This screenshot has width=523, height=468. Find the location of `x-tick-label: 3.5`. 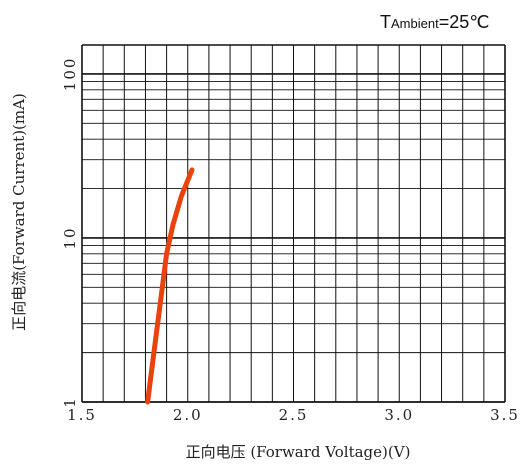

x-tick-label: 3.5 is located at coordinates (505, 415).